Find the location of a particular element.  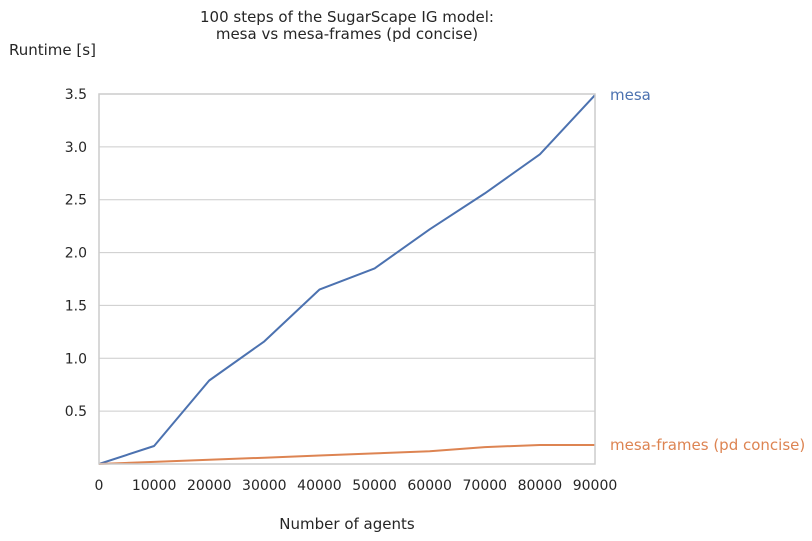

x-axis-title: Number of agents is located at coordinates (347, 524).